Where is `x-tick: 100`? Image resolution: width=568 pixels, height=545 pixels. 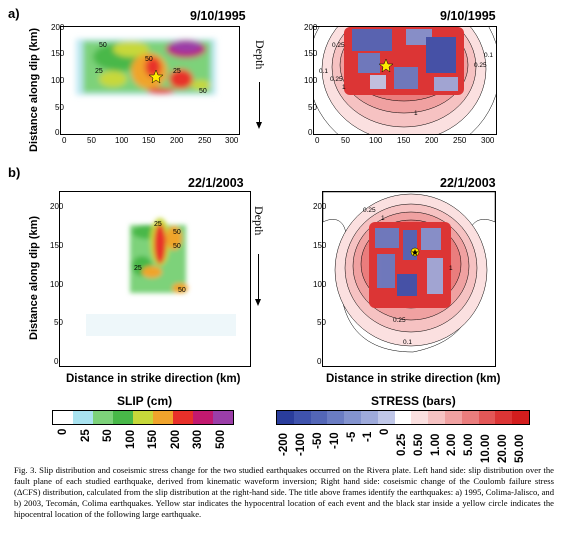
x-tick: 100 is located at coordinates (376, 140).